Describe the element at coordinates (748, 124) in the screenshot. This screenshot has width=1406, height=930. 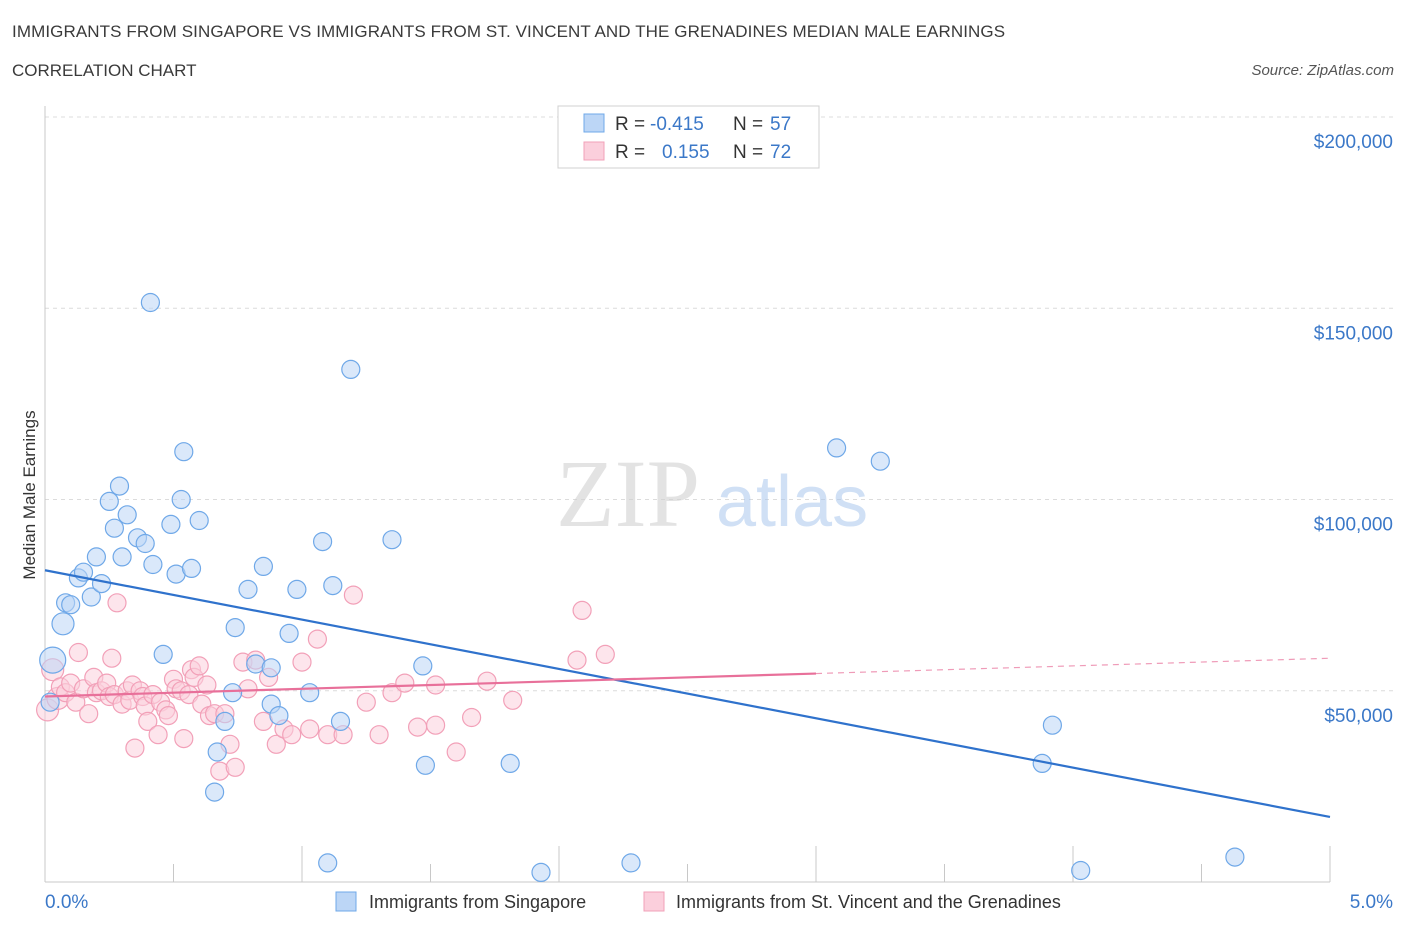
I see `legend-n-label-1: N =` at that location.